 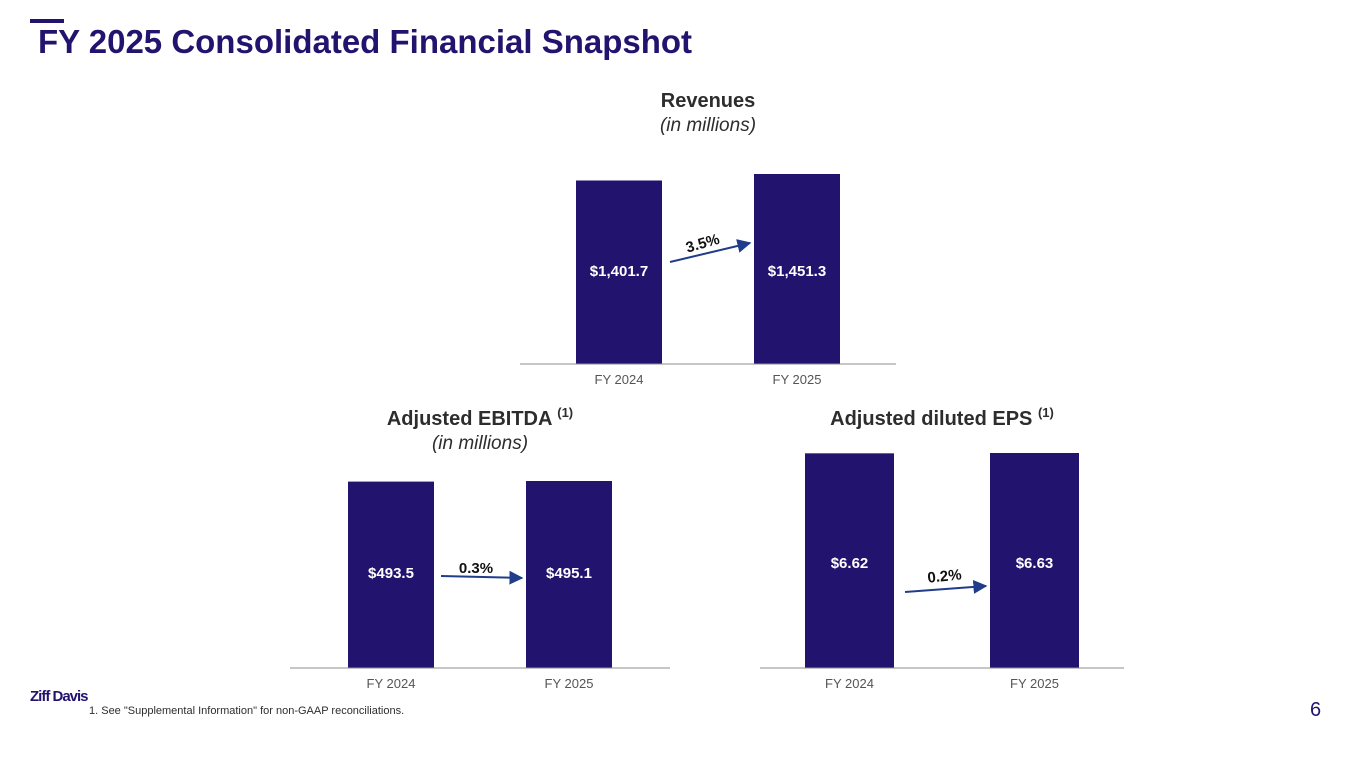 I want to click on chart-title: Adjusted EBITDA (1), so click(x=480, y=417).